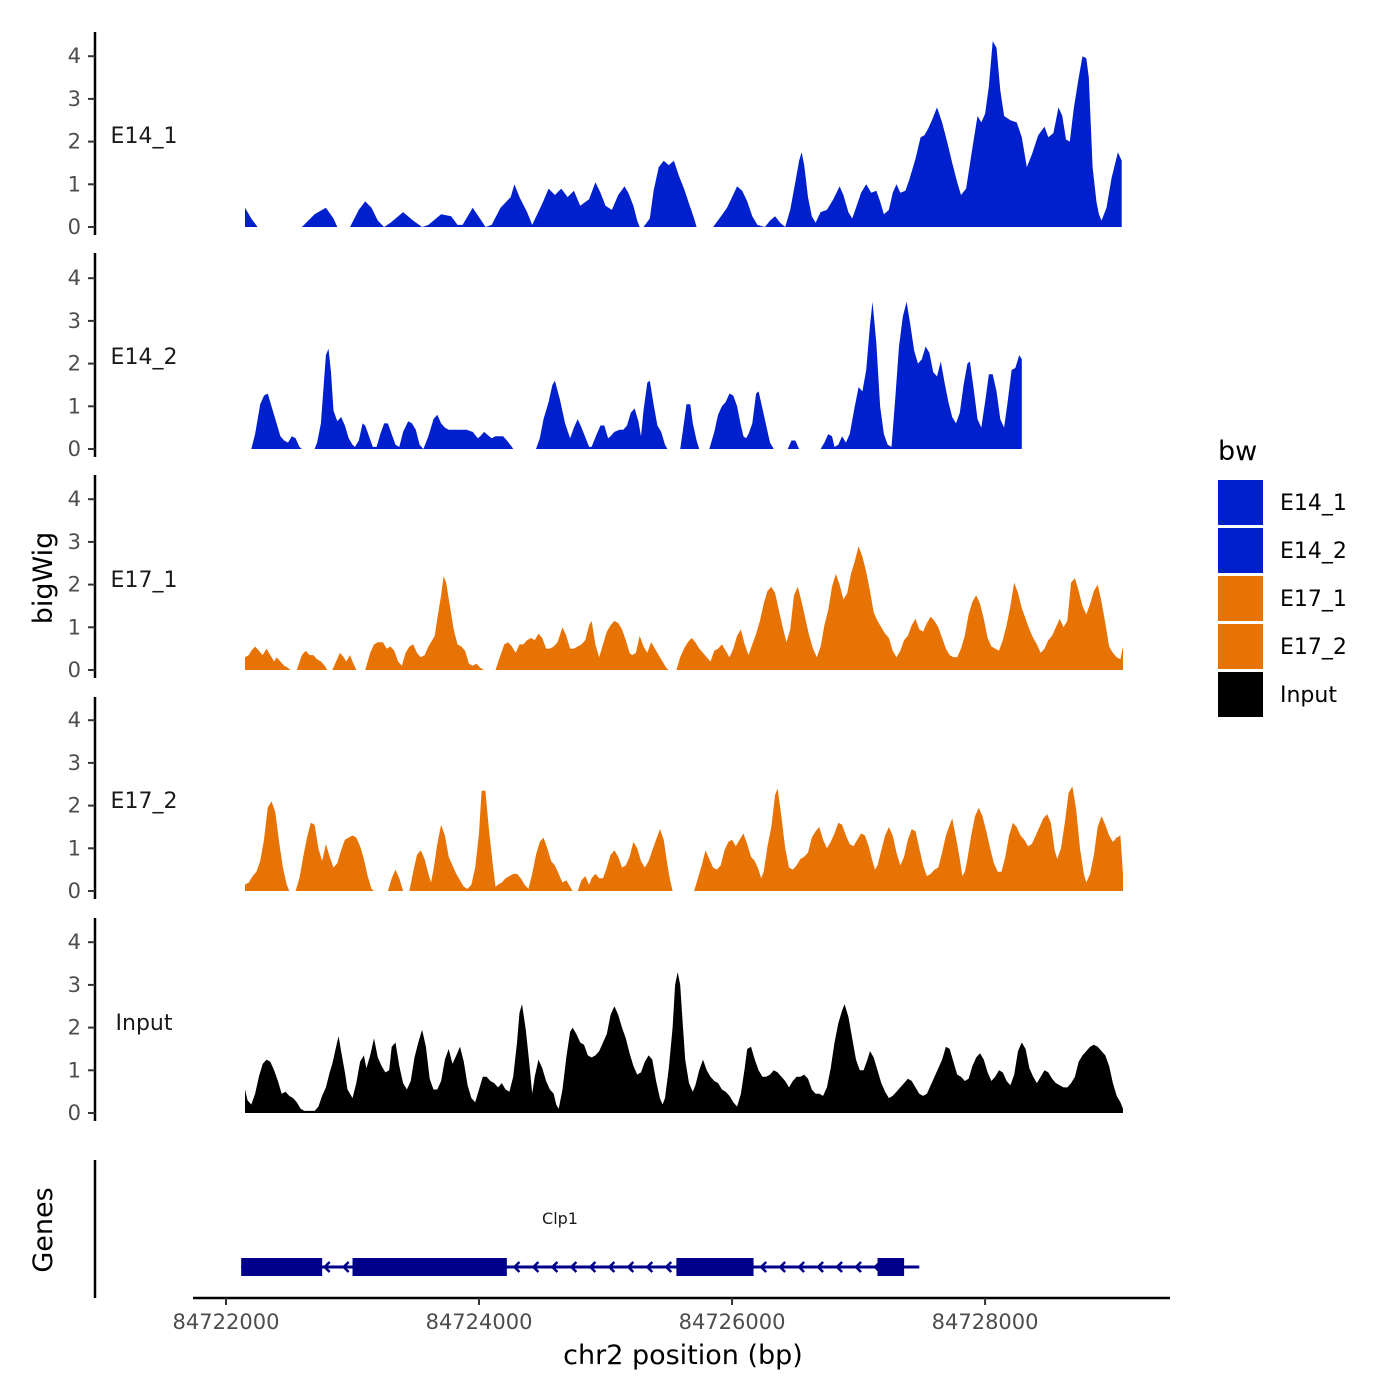 Image resolution: width=1400 pixels, height=1400 pixels. What do you see at coordinates (1308, 695) in the screenshot?
I see `legend-label: Input` at bounding box center [1308, 695].